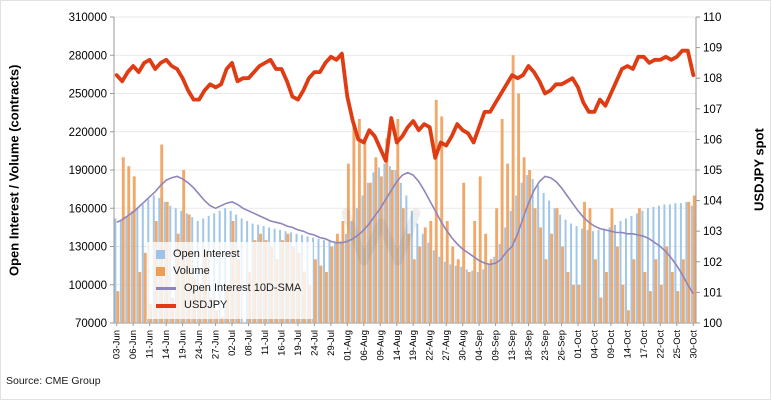 The width and height of the screenshot is (771, 400). What do you see at coordinates (53, 381) in the screenshot?
I see `source-note: Source: CME Group` at bounding box center [53, 381].